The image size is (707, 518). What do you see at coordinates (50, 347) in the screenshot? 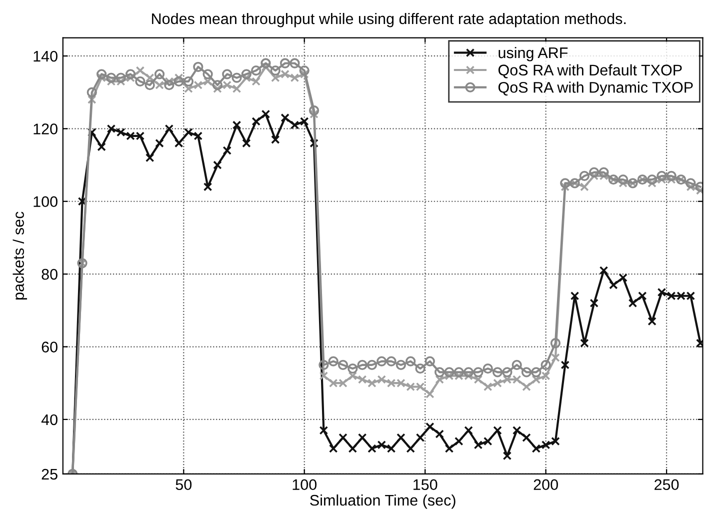
I see `y-tick-label: 60` at bounding box center [50, 347].